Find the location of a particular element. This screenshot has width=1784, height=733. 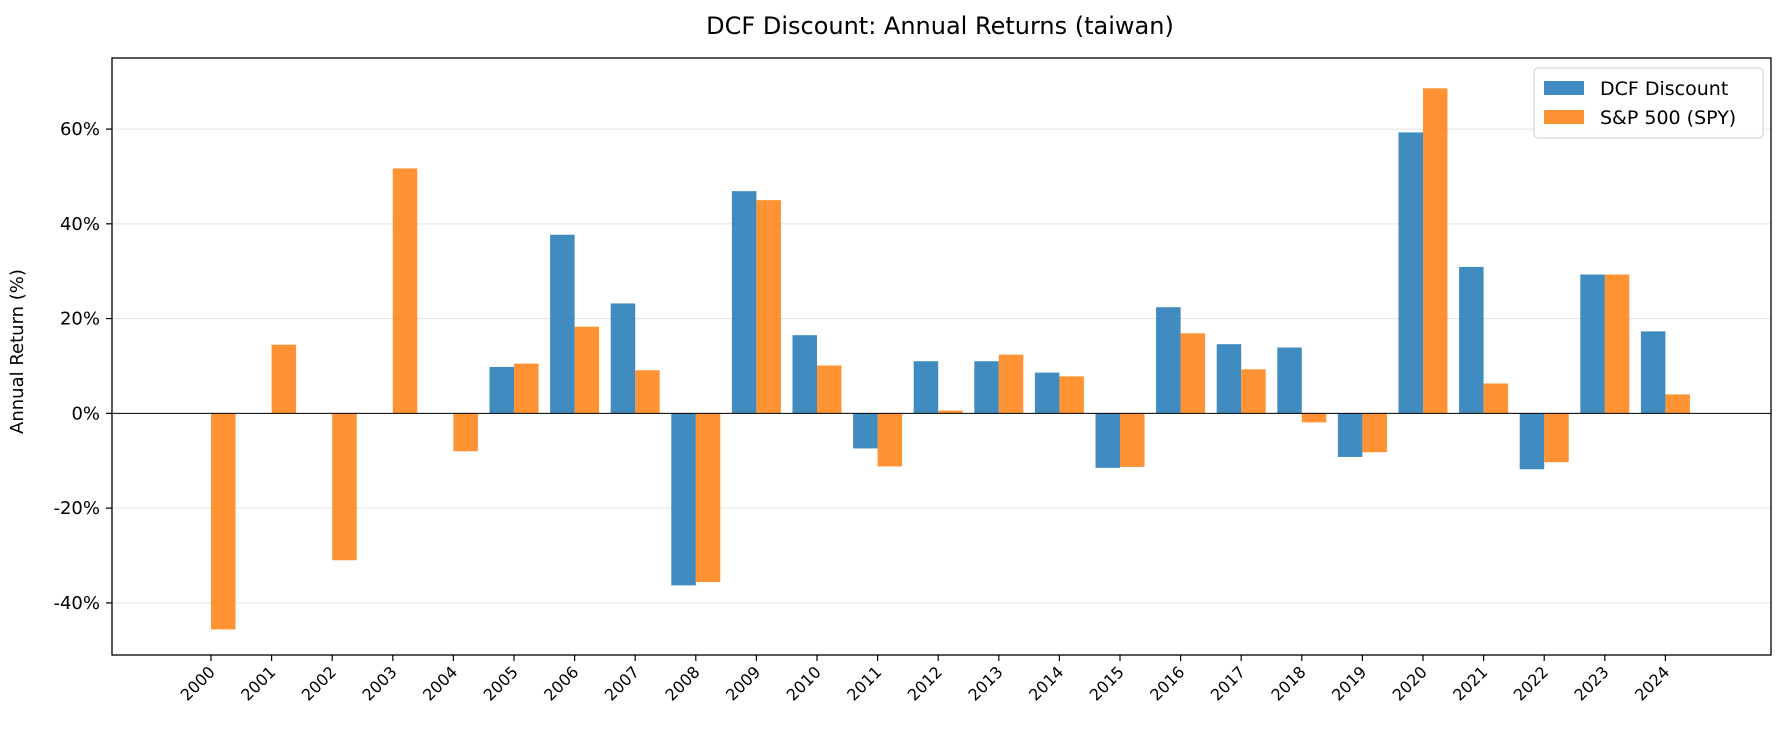

legend-swatch-dcf-discount is located at coordinates (1564, 88).